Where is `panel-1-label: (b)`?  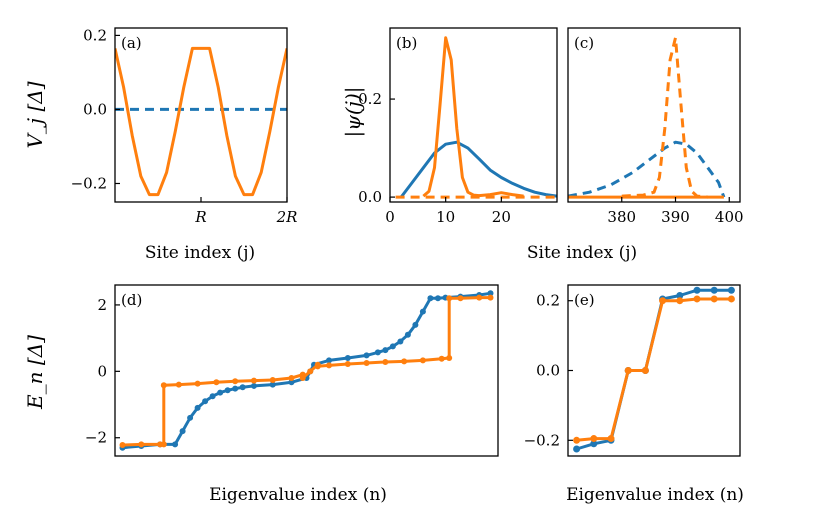 panel-1-label: (b) is located at coordinates (406, 43).